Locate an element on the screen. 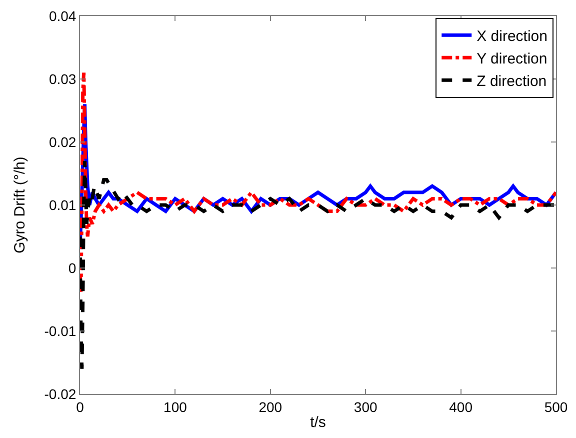 This screenshot has width=576, height=438. y-tick-label: 0.02 is located at coordinates (62, 142).